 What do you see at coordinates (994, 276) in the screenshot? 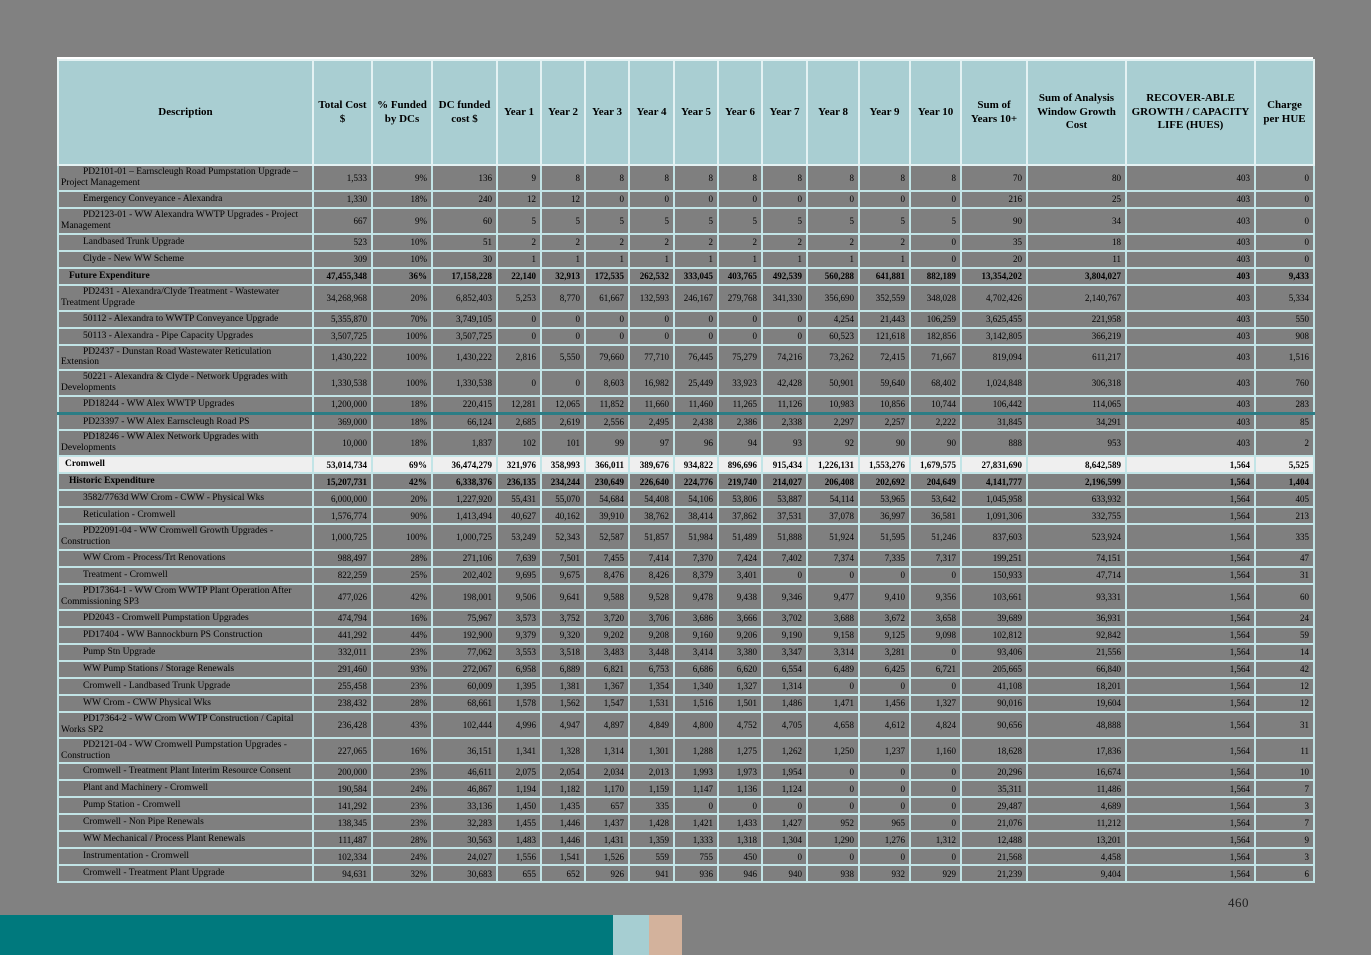
I see `table-cell: 13,354,202` at bounding box center [994, 276].